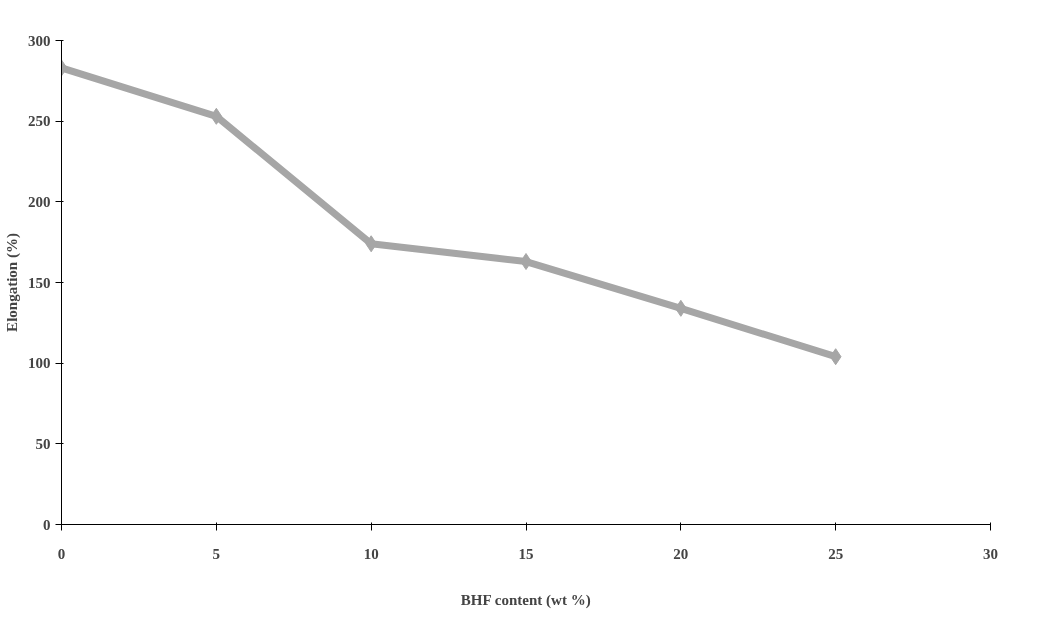  Describe the element at coordinates (681, 553) in the screenshot. I see `x-tick-label: 20` at that location.